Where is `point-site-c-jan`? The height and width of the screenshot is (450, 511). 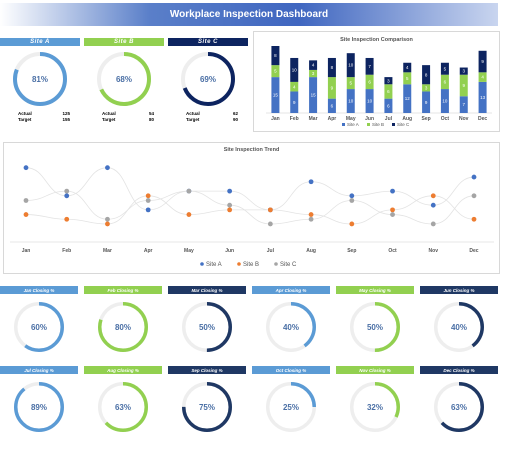
point-site-c-jan is located at coordinates (26, 200).